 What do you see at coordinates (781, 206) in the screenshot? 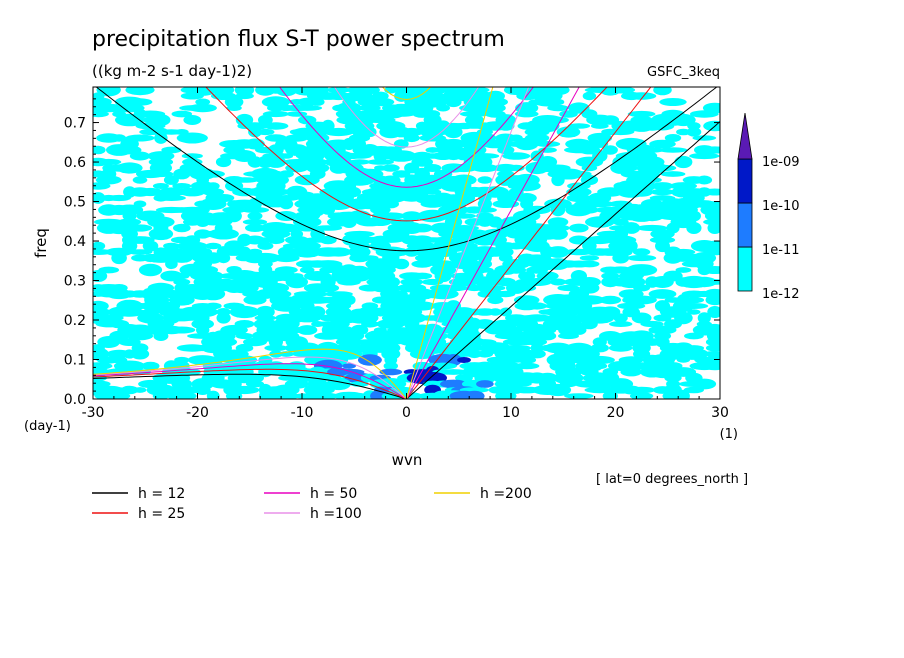
I see `colorbar-label: 1e-10` at bounding box center [781, 206].